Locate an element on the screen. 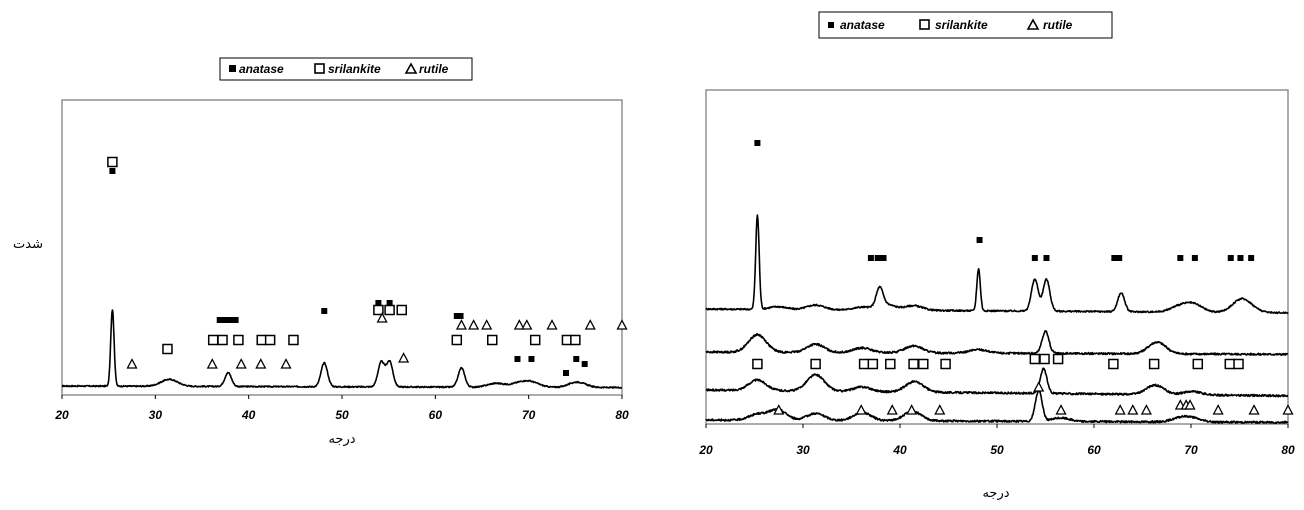 This screenshot has height=510, width=1304. right-x-axis: 20 30 40 50 60 70 80 is located at coordinates (996, 440).